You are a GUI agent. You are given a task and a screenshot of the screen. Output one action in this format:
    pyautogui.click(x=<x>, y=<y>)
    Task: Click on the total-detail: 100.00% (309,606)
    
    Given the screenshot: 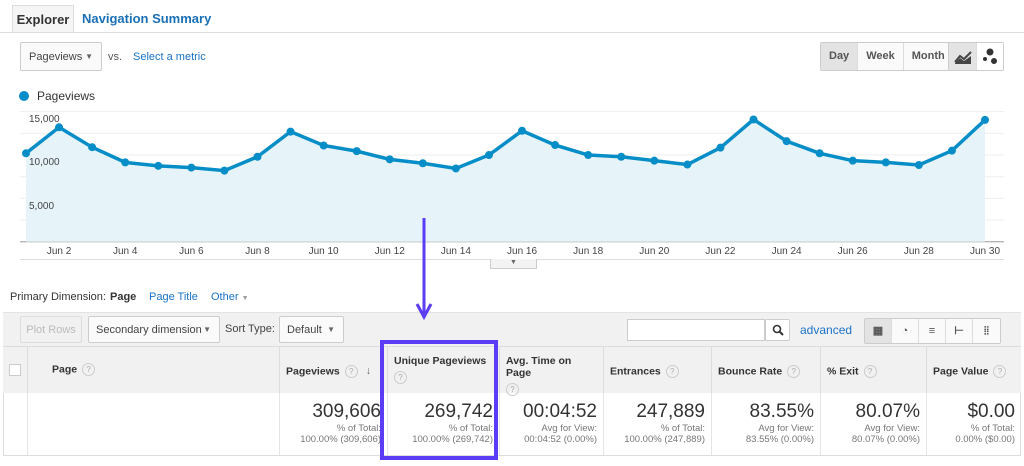 What is the action you would take?
    pyautogui.click(x=340, y=439)
    